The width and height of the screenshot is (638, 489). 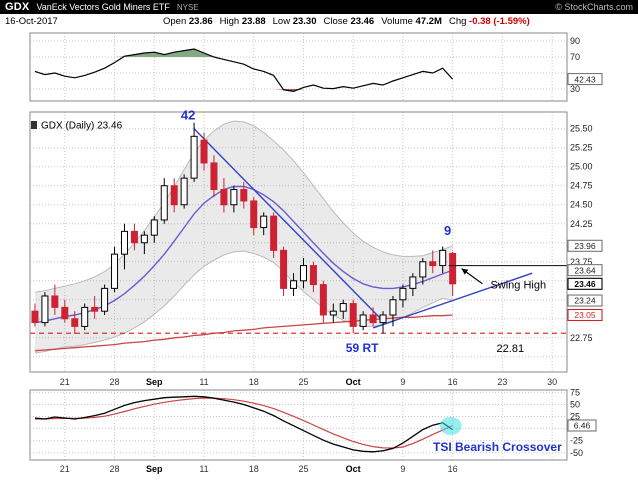 What do you see at coordinates (585, 270) in the screenshot?
I see `svg-text: 23.64` at bounding box center [585, 270].